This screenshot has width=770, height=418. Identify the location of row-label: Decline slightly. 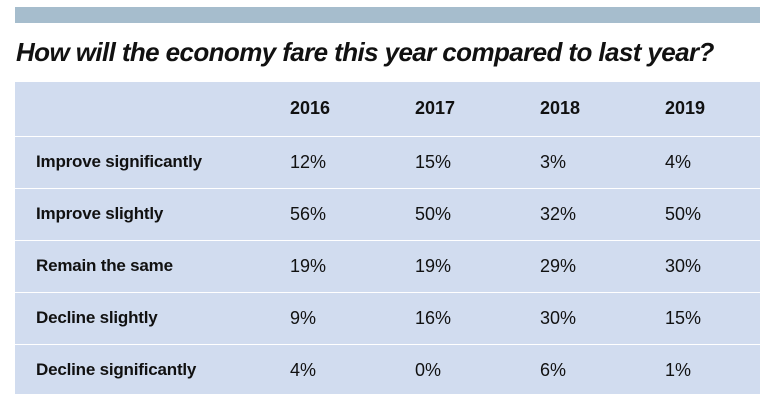
(152, 317).